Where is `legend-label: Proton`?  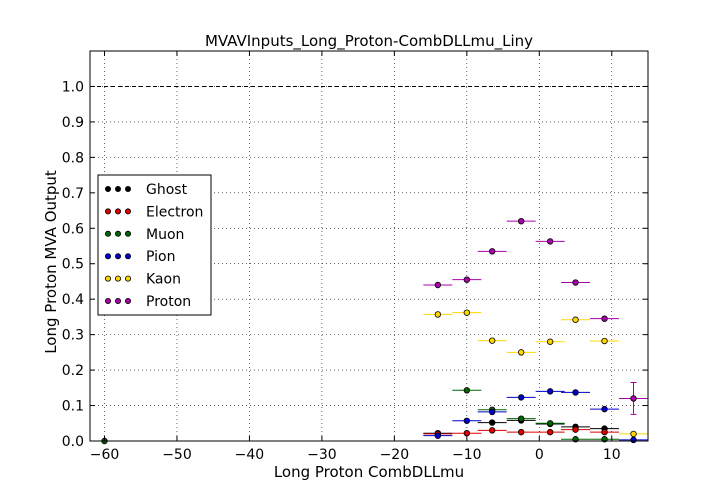 legend-label: Proton is located at coordinates (168, 302).